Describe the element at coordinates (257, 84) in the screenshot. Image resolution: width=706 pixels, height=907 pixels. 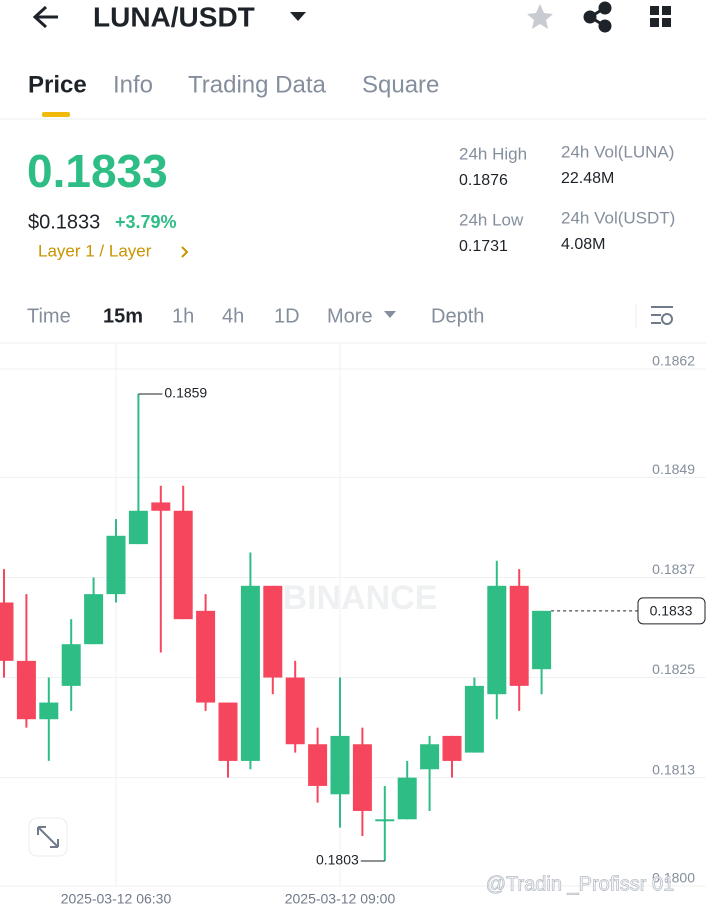
I see `tab: Trading Data` at that location.